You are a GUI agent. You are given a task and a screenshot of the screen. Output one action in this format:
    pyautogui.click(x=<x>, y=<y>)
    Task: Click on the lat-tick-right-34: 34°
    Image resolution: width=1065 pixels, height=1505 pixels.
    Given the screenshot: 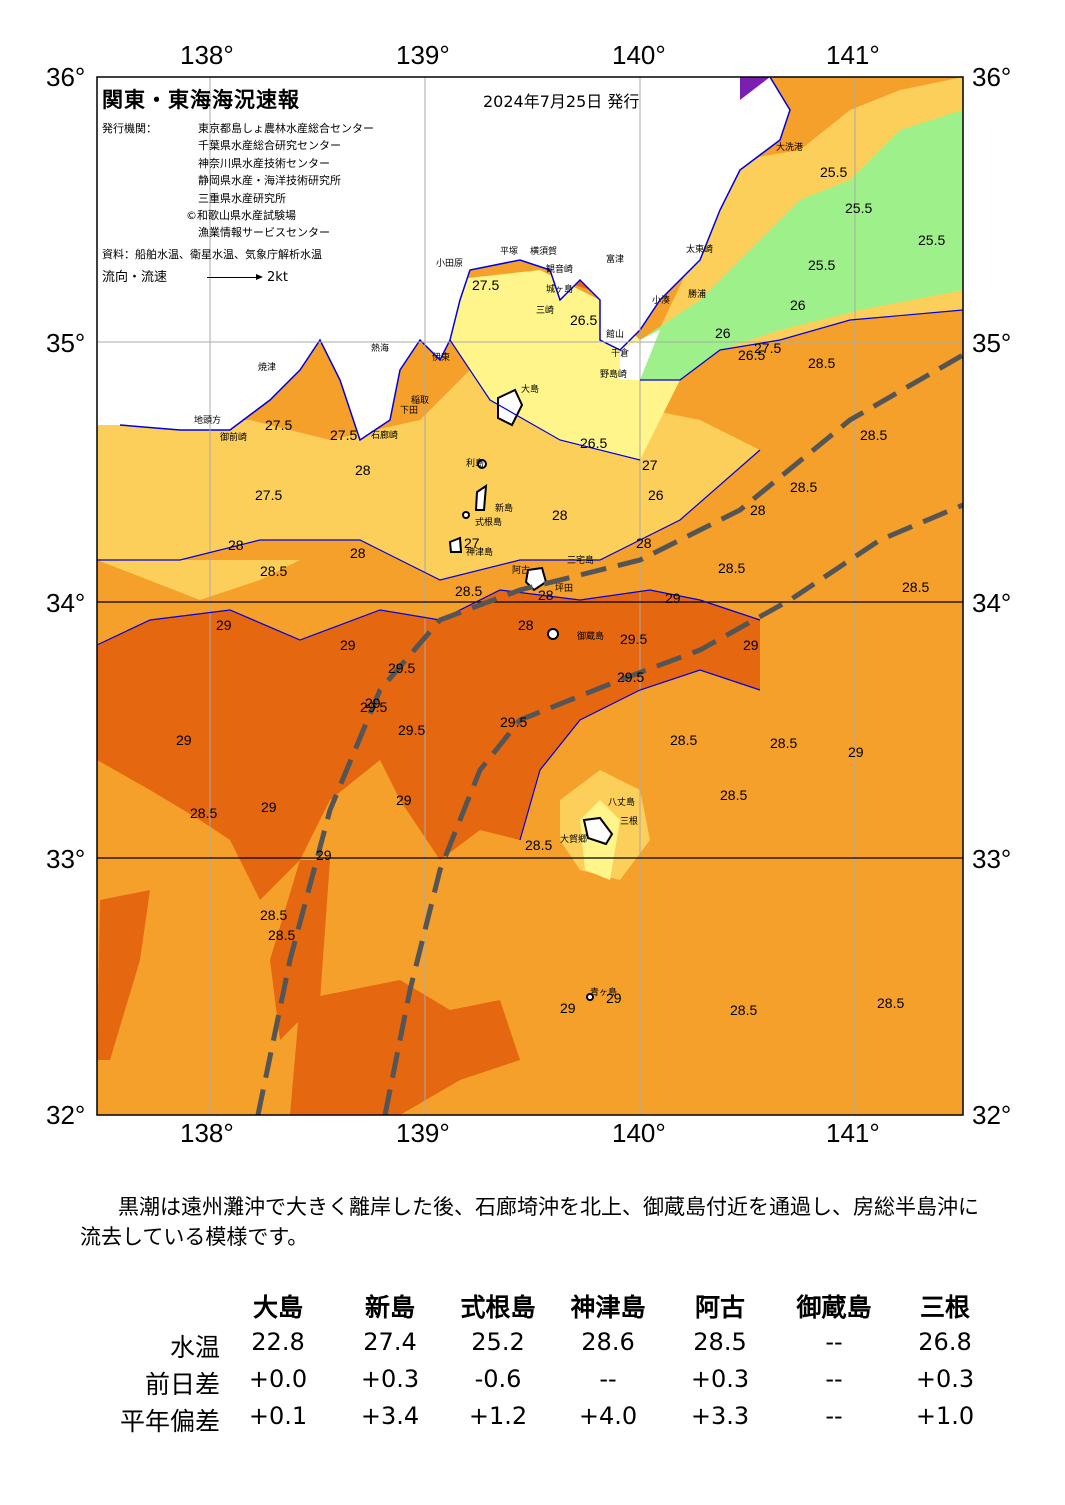 What is the action you would take?
    pyautogui.click(x=992, y=603)
    